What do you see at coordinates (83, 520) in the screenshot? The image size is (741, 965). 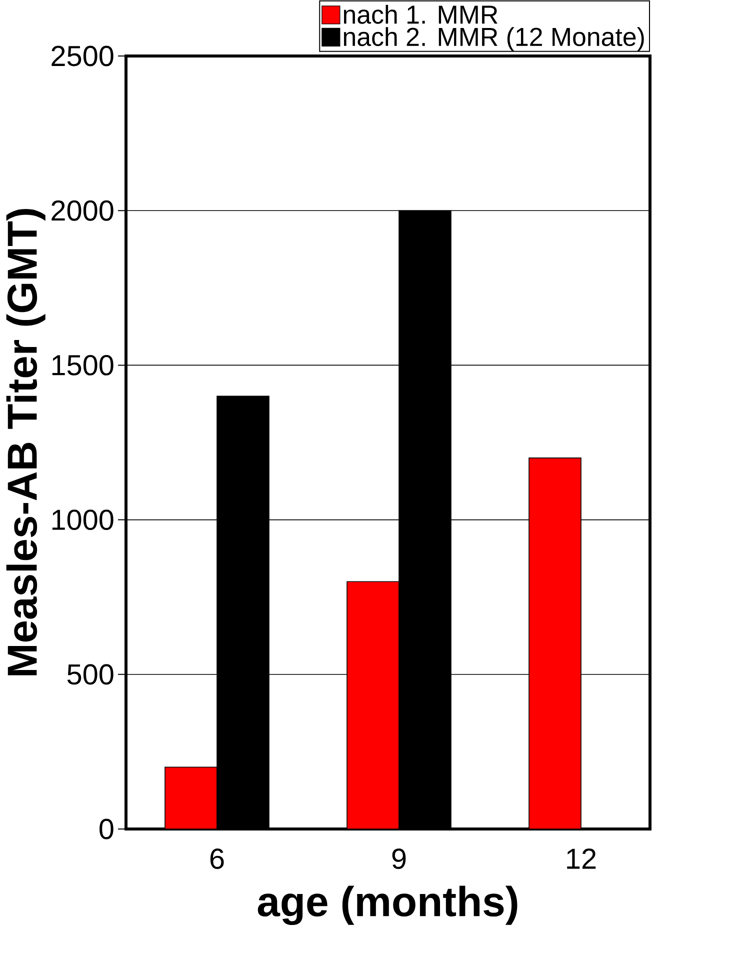 I see `y-tick-label: 1000` at bounding box center [83, 520].